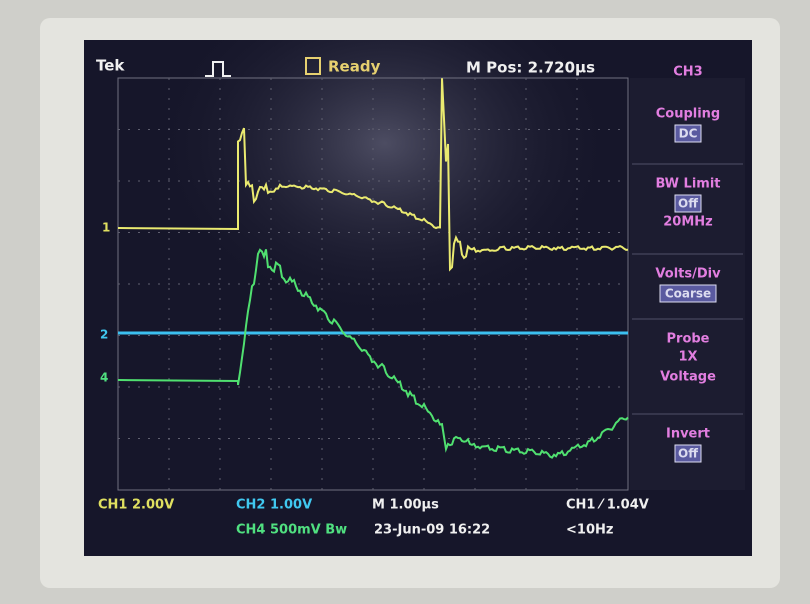  Describe the element at coordinates (687, 72) in the screenshot. I see `menu-title: CH3` at that location.